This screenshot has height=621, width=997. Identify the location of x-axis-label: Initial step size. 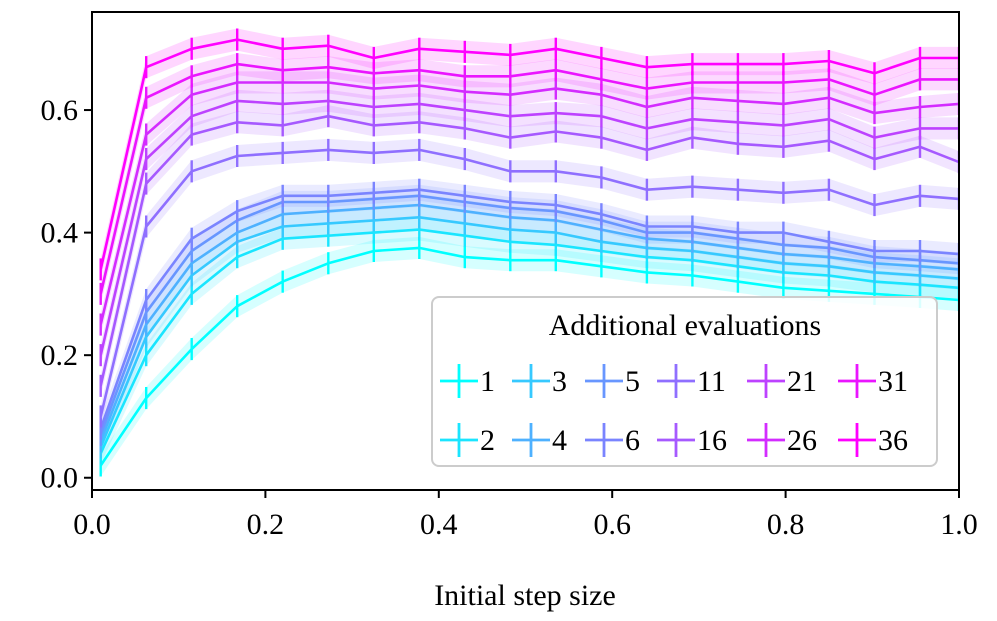
(525, 595).